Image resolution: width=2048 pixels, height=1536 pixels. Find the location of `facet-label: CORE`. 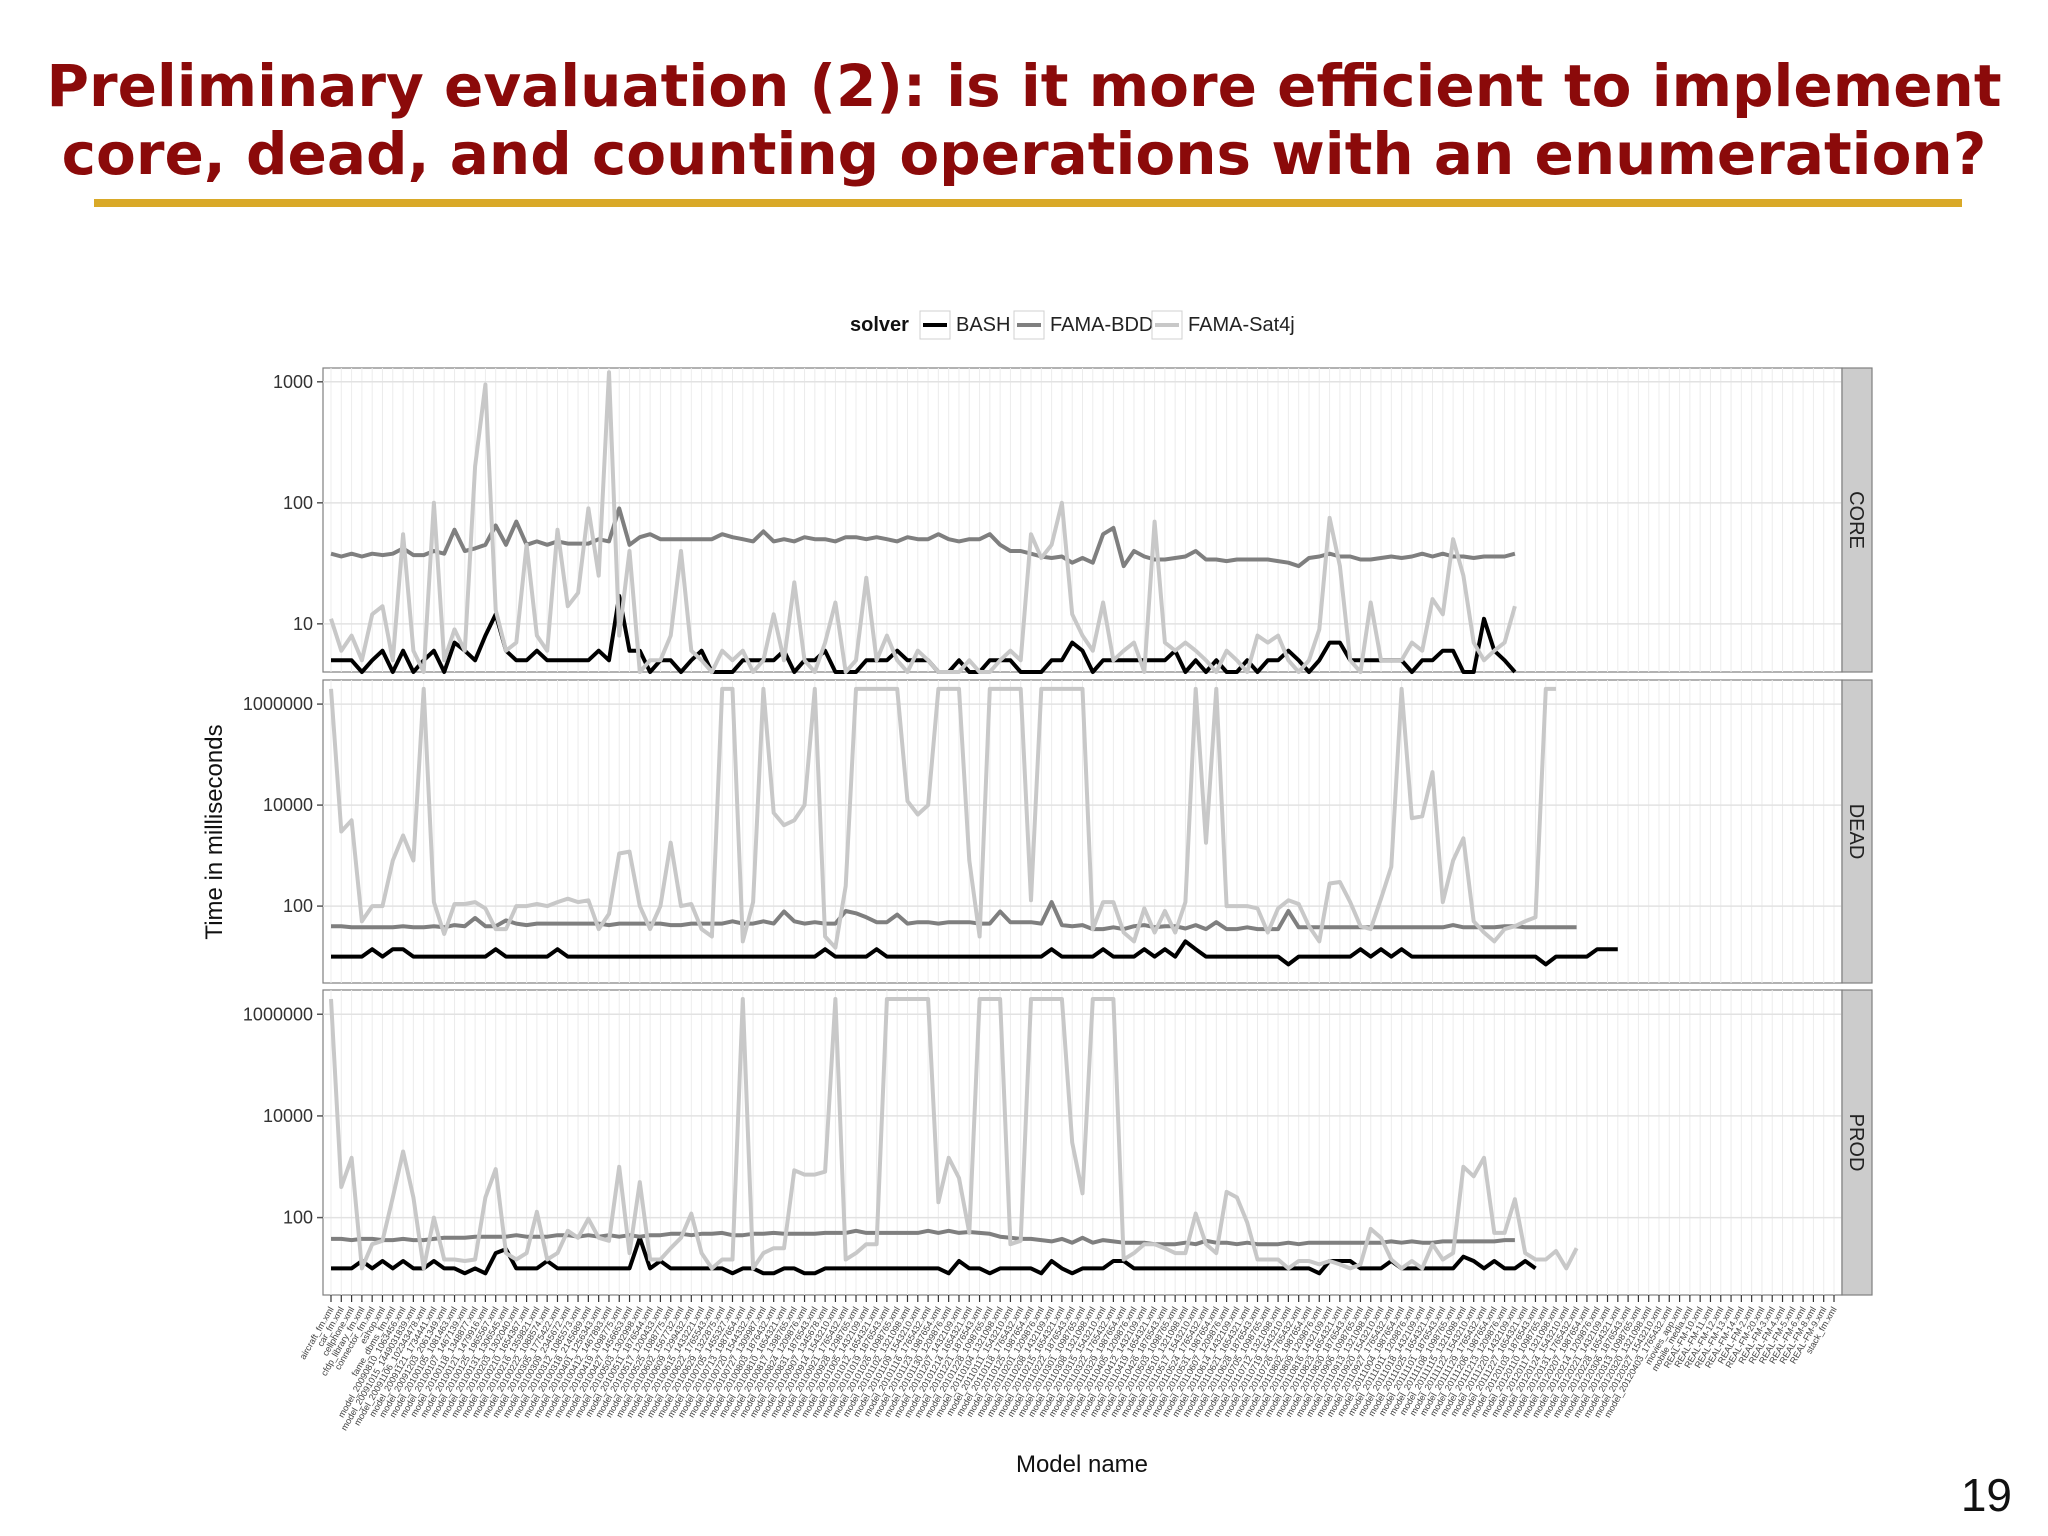

facet-label: CORE is located at coordinates (1856, 520).